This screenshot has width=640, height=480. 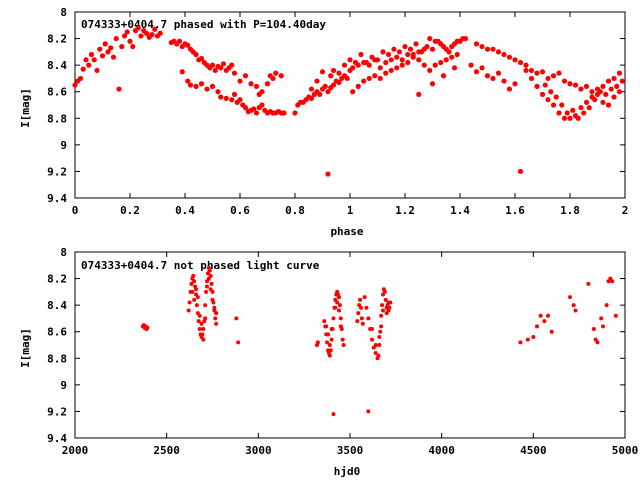 I want to click on unphased-y-tick-label: 8.4, so click(x=57, y=305).